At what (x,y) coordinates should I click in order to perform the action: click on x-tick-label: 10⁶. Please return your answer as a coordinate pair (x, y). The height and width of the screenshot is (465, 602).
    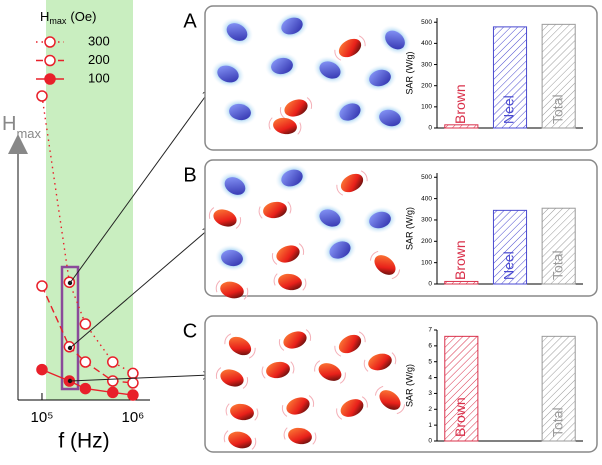
    Looking at the image, I should click on (133, 417).